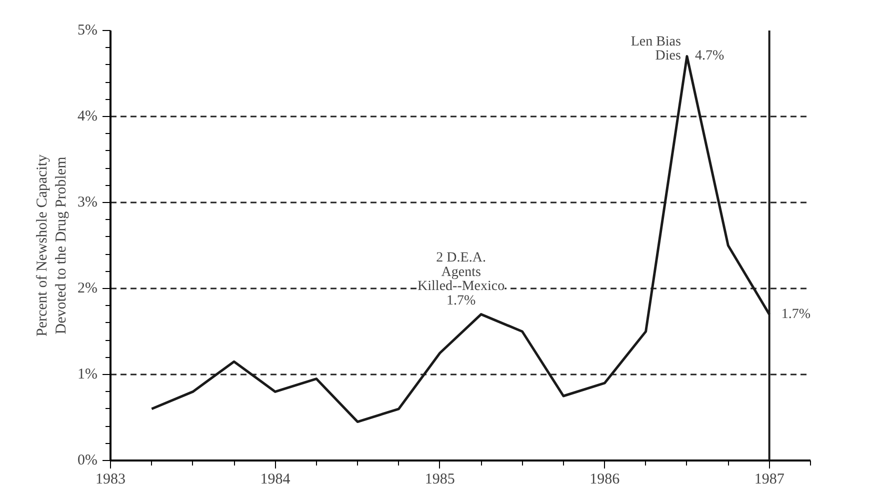  What do you see at coordinates (439, 480) in the screenshot?
I see `x-tick-label: 1985` at bounding box center [439, 480].